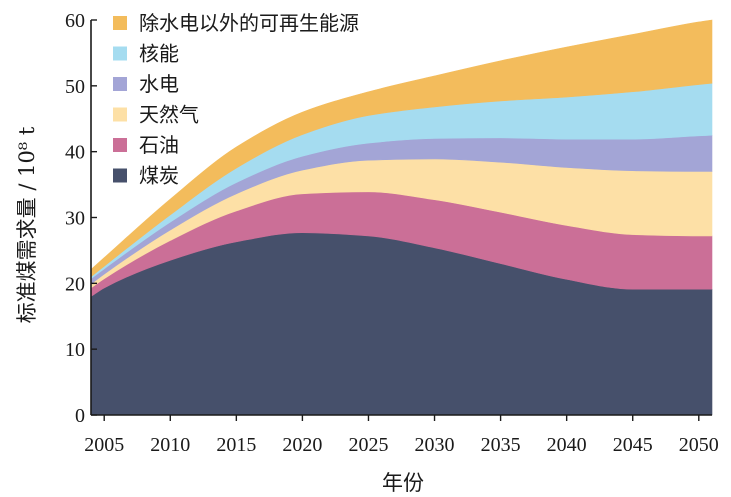 This screenshot has width=731, height=497. Describe the element at coordinates (699, 445) in the screenshot. I see `x-tick-label: 2050` at that location.